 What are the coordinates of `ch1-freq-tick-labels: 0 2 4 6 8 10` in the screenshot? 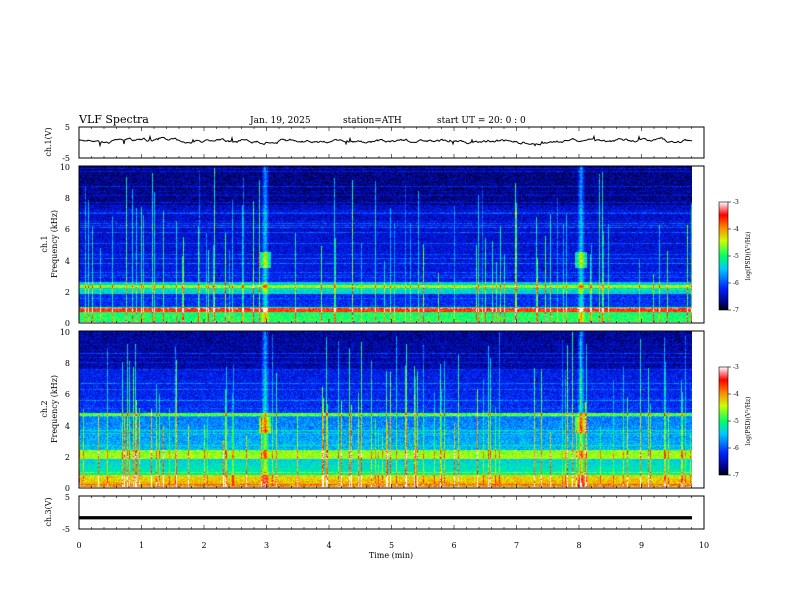 It's located at (65, 245).